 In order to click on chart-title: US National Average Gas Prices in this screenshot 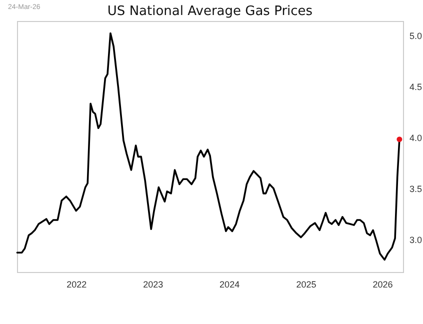, I will do `click(210, 11)`.